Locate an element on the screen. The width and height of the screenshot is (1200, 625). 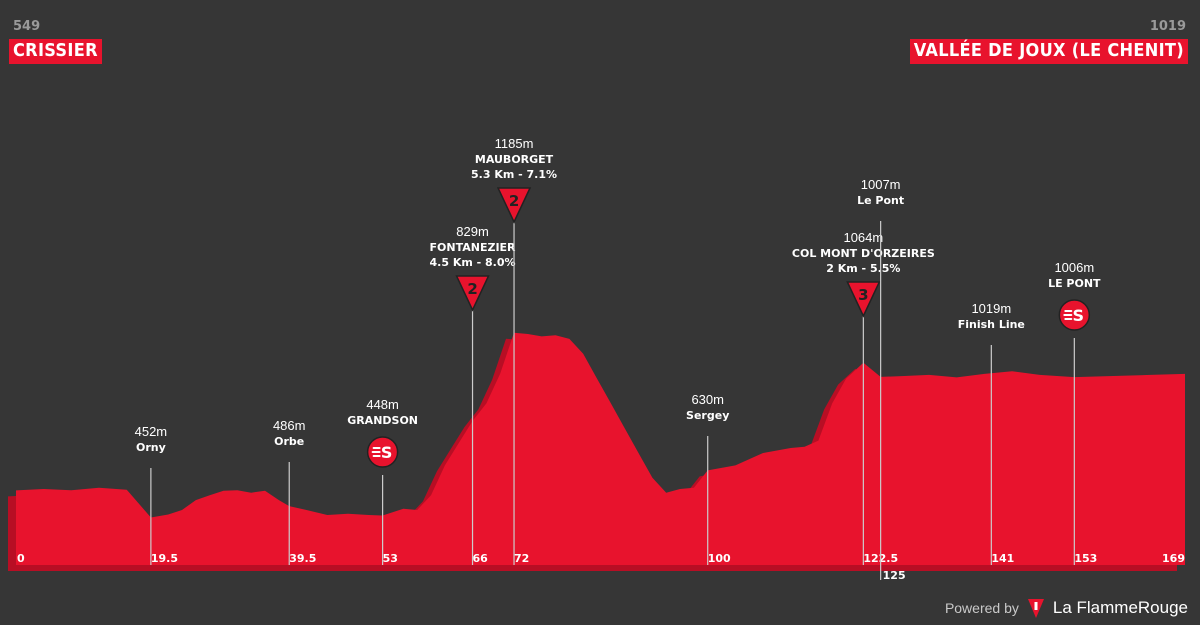
km-tick-label: 39.5 is located at coordinates (302, 558).